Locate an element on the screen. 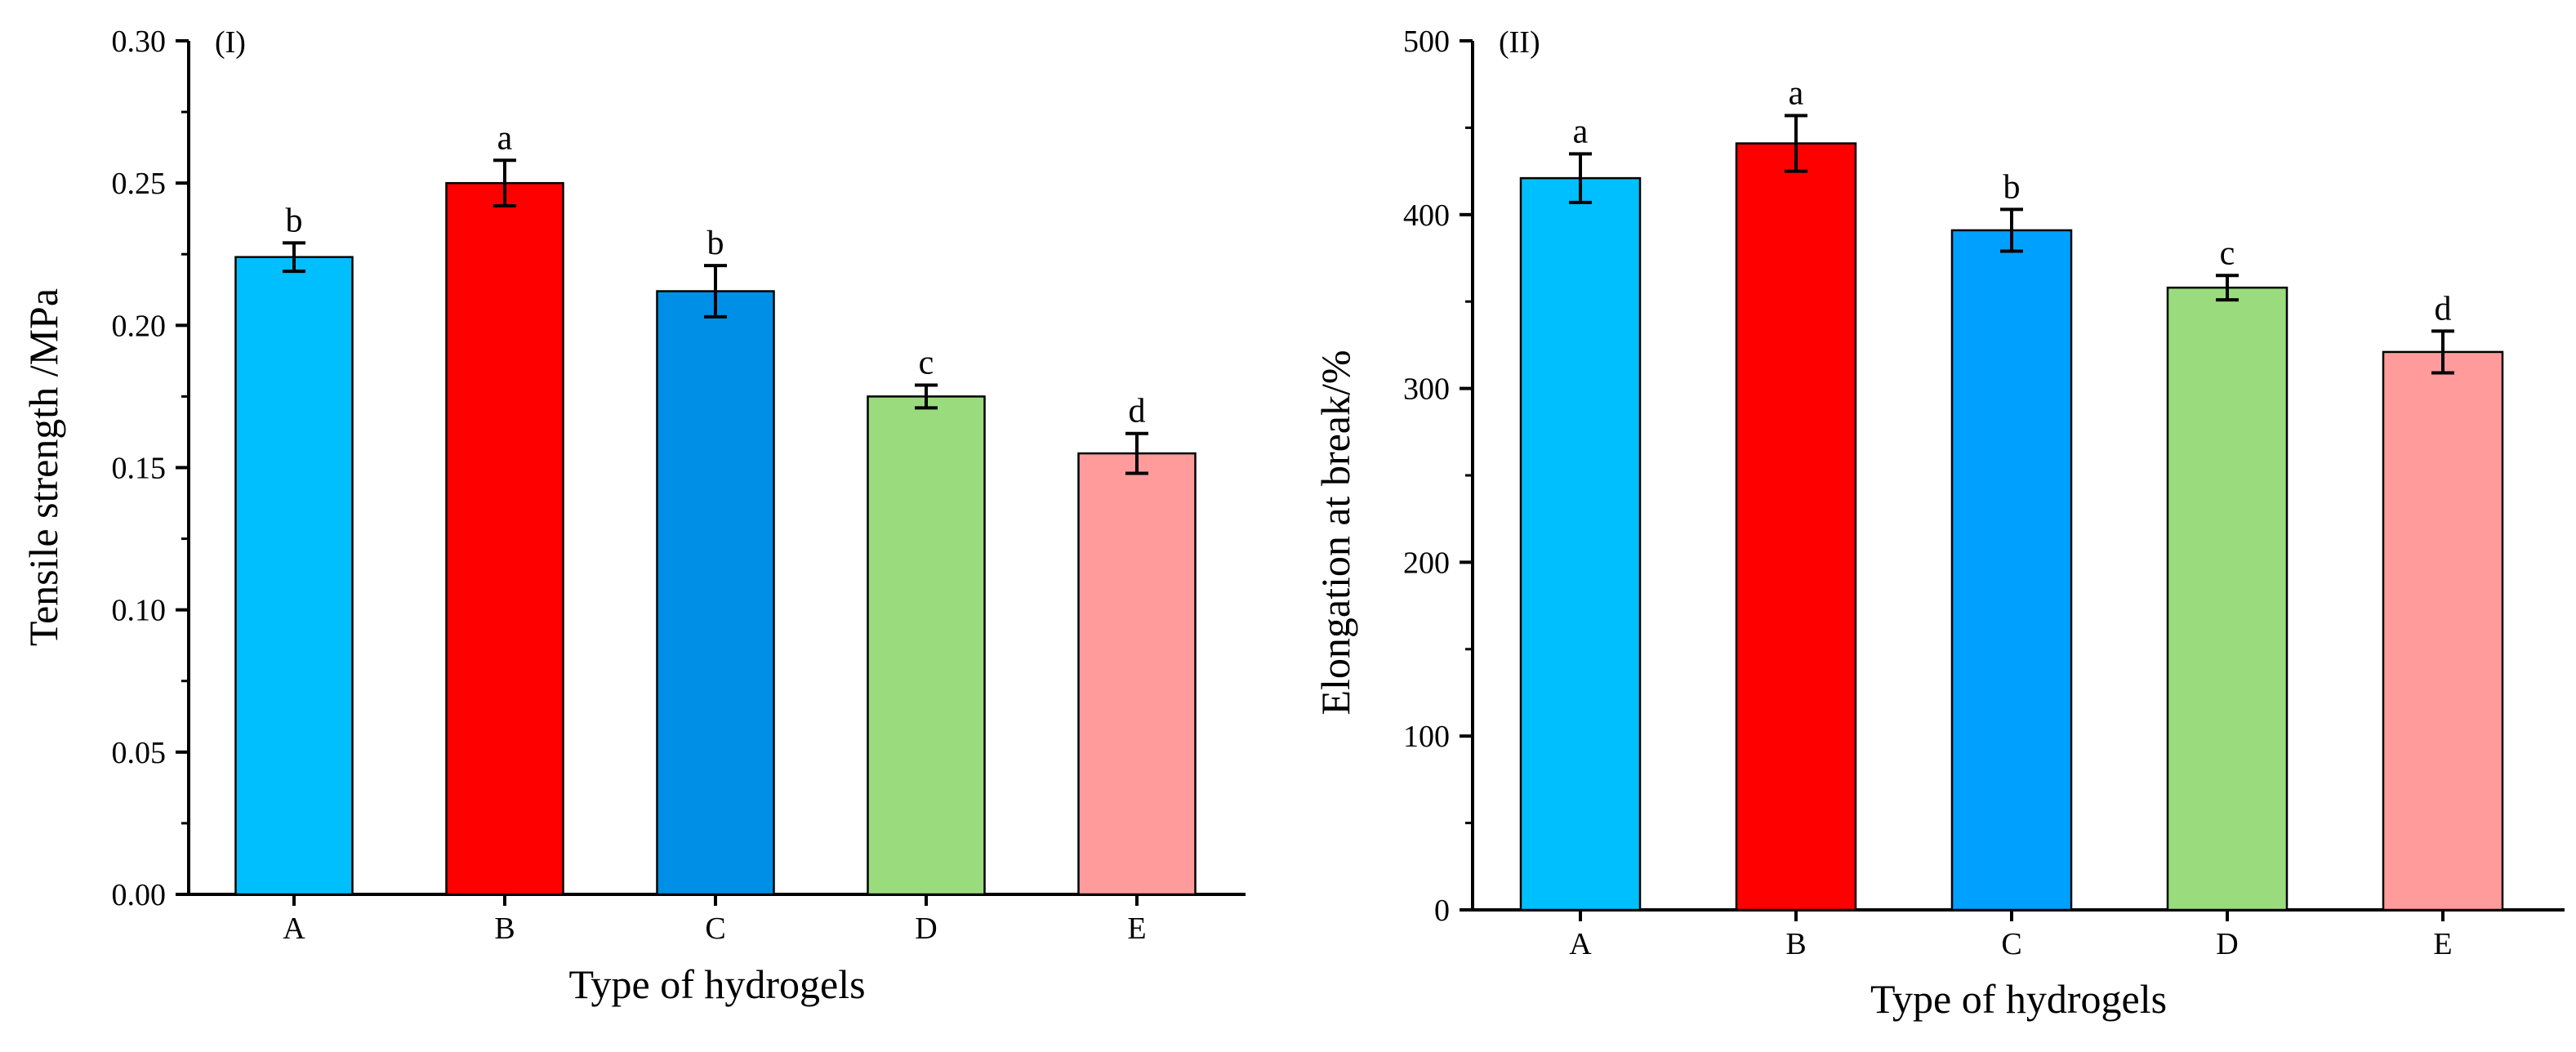 The width and height of the screenshot is (2576, 1052). panel-label: (II) is located at coordinates (1519, 43).